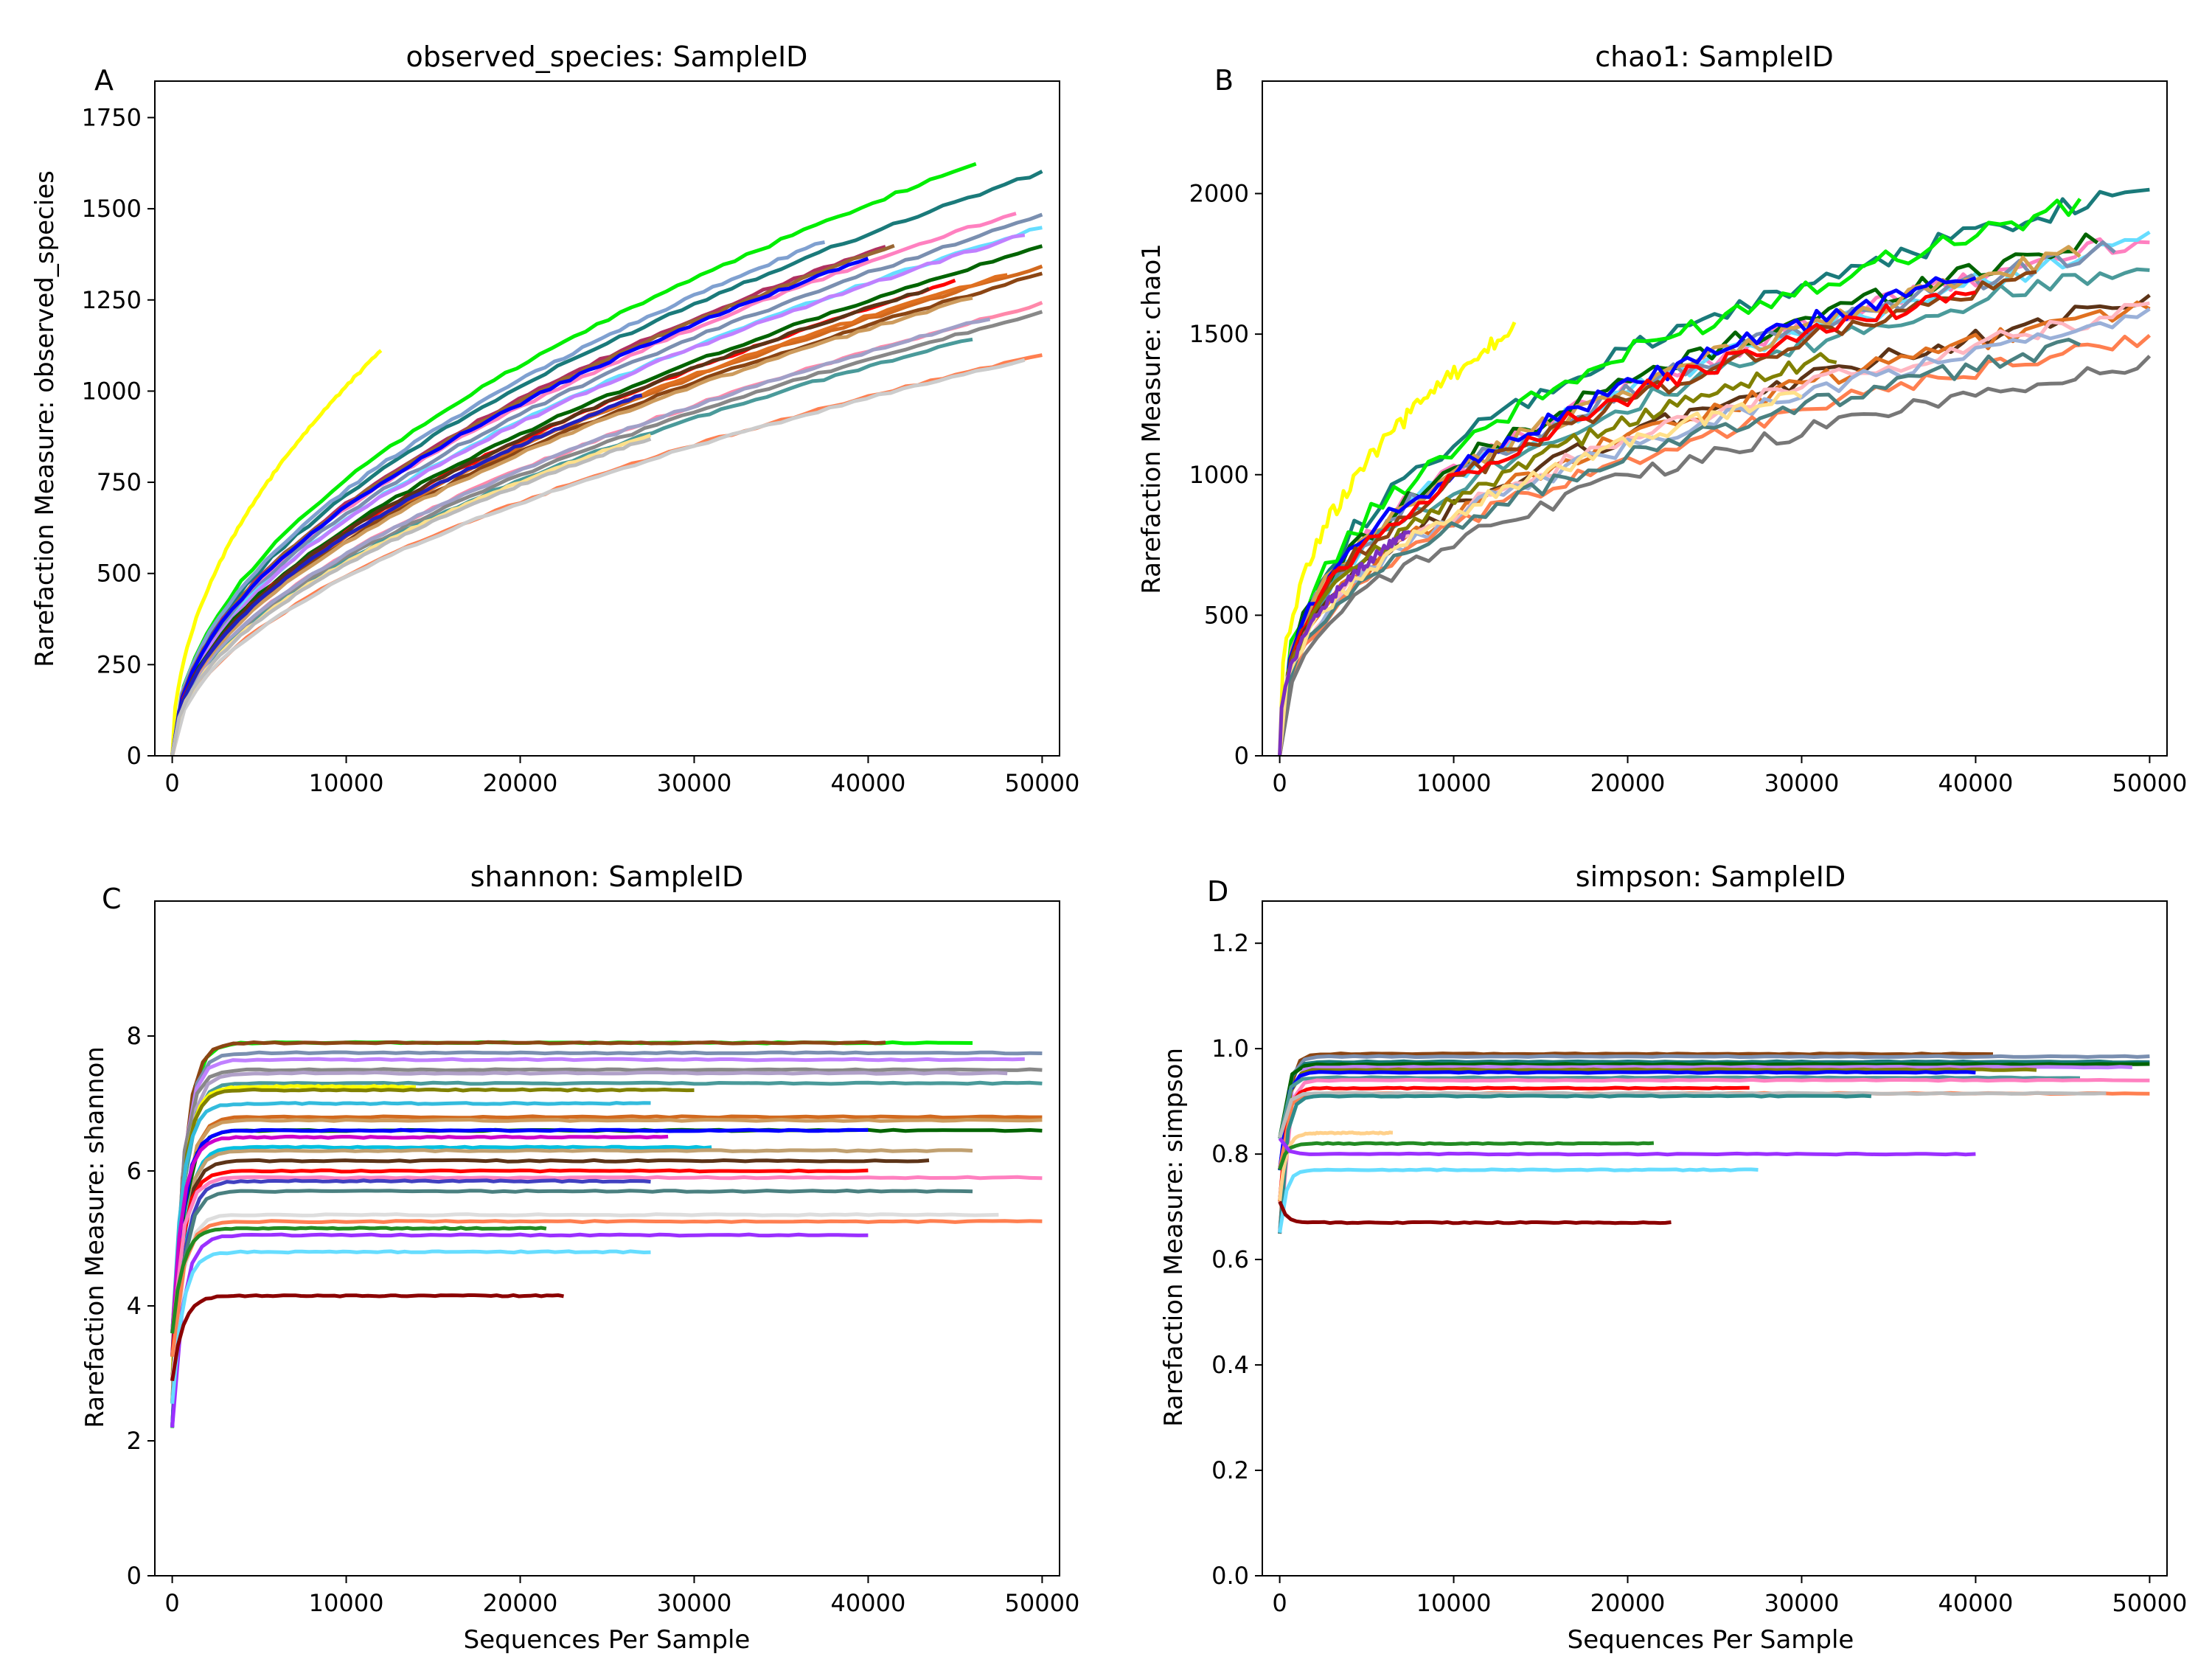 The width and height of the screenshot is (2212, 1679). What do you see at coordinates (1230, 1365) in the screenshot?
I see `y-tick-label: 0.4` at bounding box center [1230, 1365].